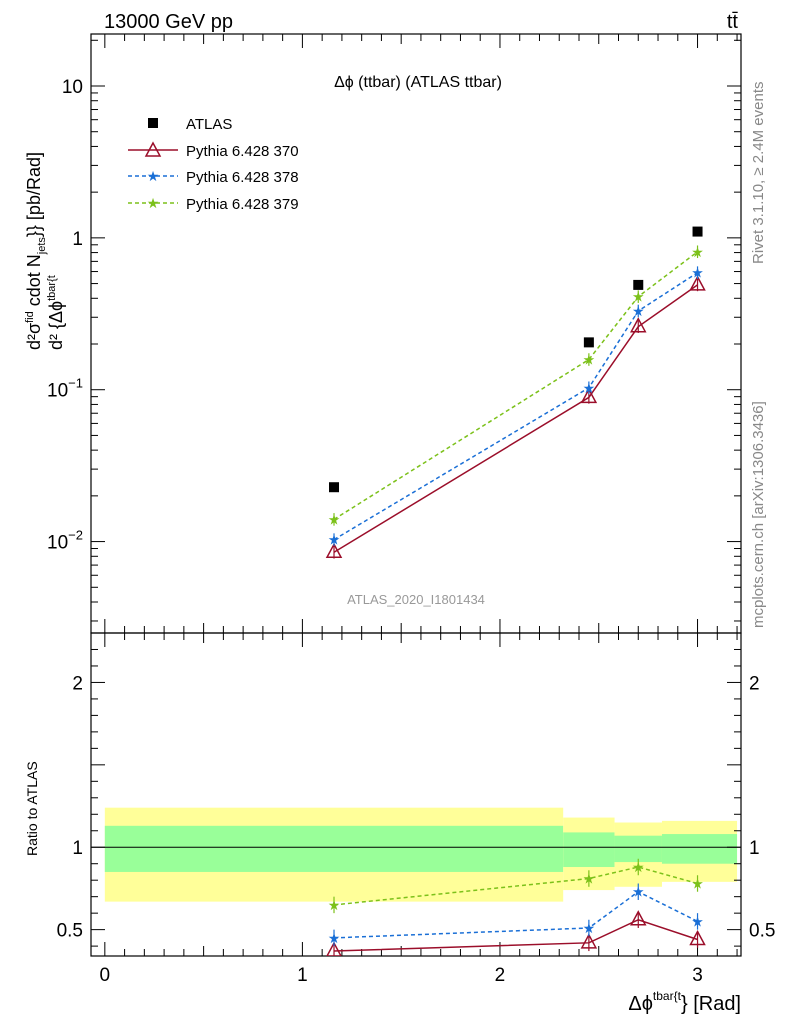  I want to click on x-label-part-2: tbar{t, so click(667, 996).